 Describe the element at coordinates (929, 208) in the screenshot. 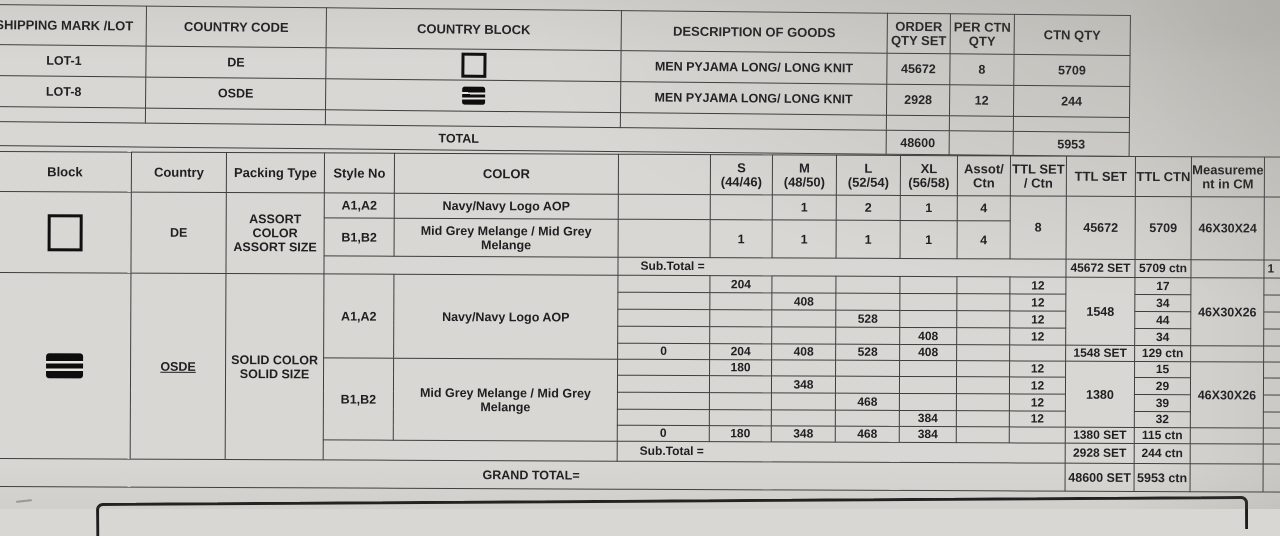

I see `qty-xl: 1` at that location.